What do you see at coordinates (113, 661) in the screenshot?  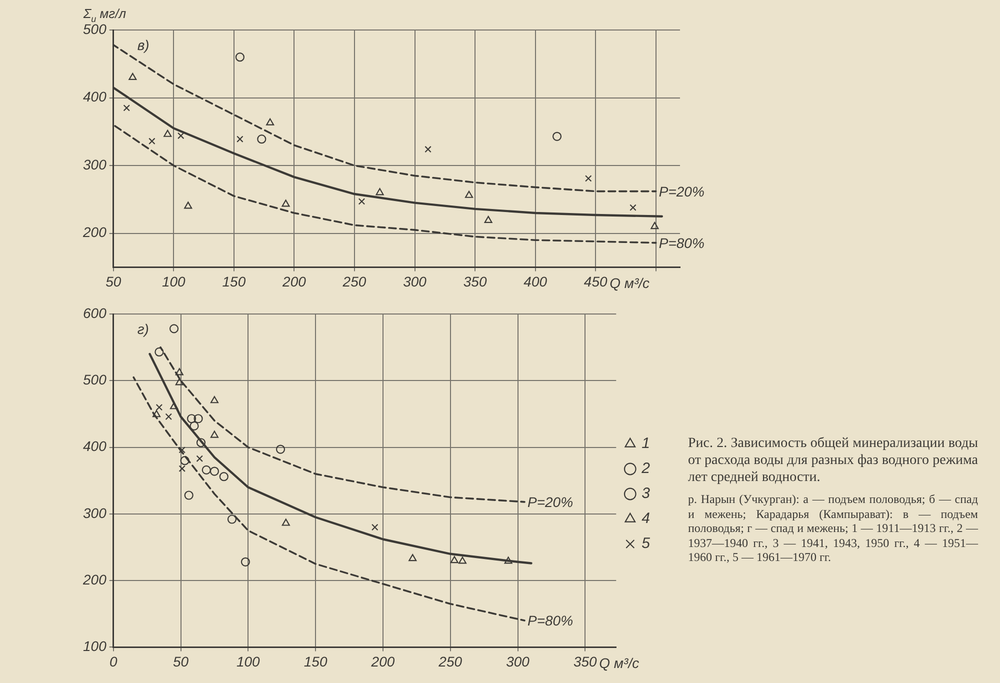 I see `x-tick-label: 0` at bounding box center [113, 661].